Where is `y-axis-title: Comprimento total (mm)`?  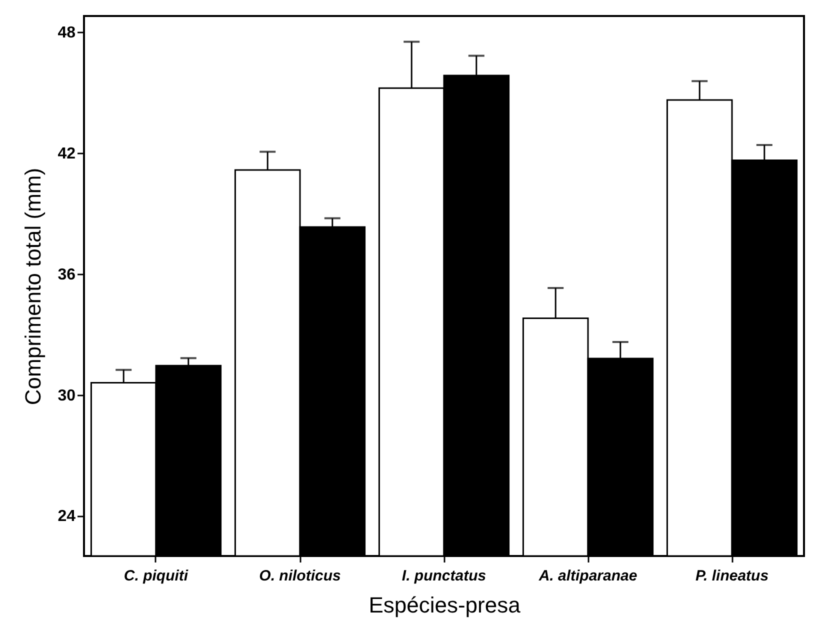 y-axis-title: Comprimento total (mm) is located at coordinates (33, 287).